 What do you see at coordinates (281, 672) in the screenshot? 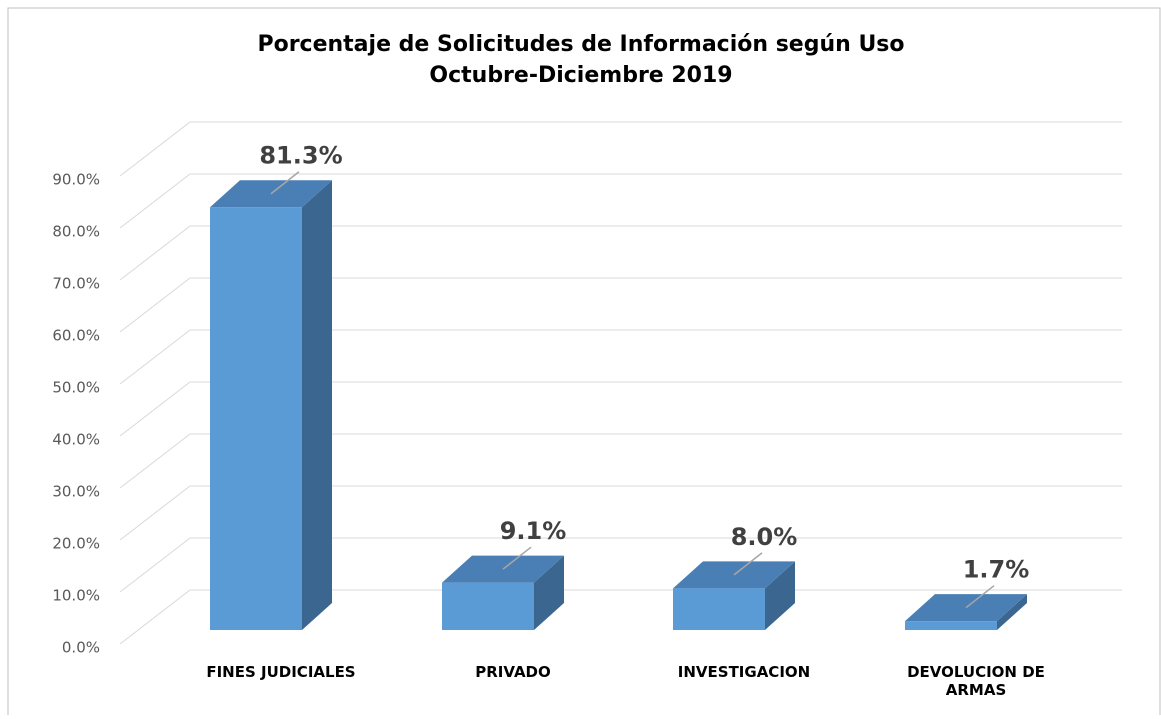
I see `x-tick-label: FINES JUDICIALES` at bounding box center [281, 672].